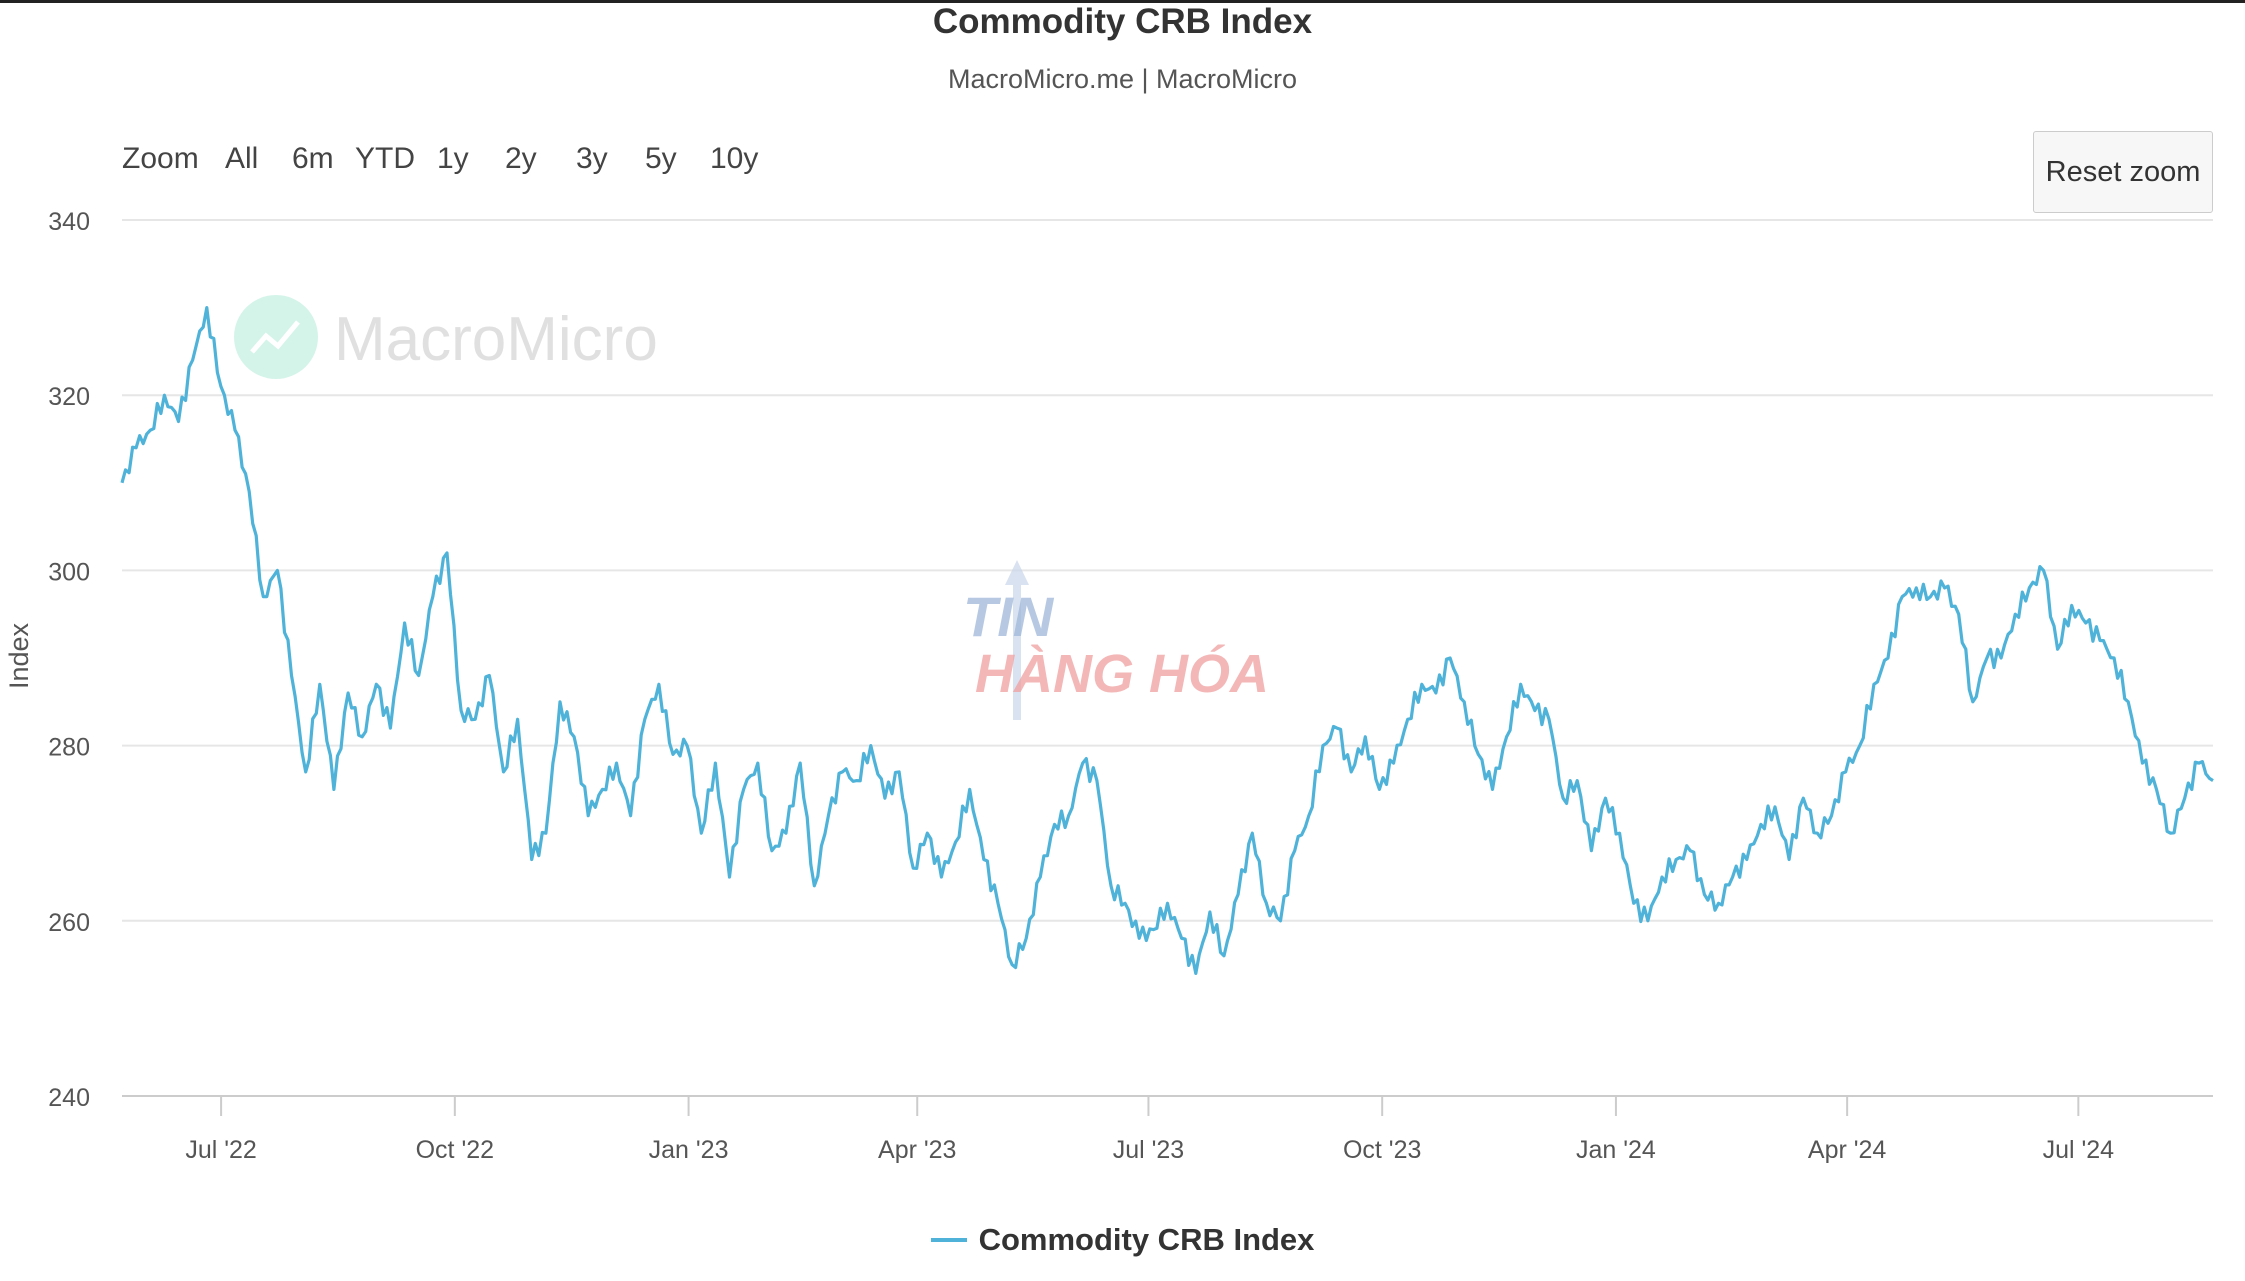  I want to click on y-tick-label: 300, so click(69, 572).